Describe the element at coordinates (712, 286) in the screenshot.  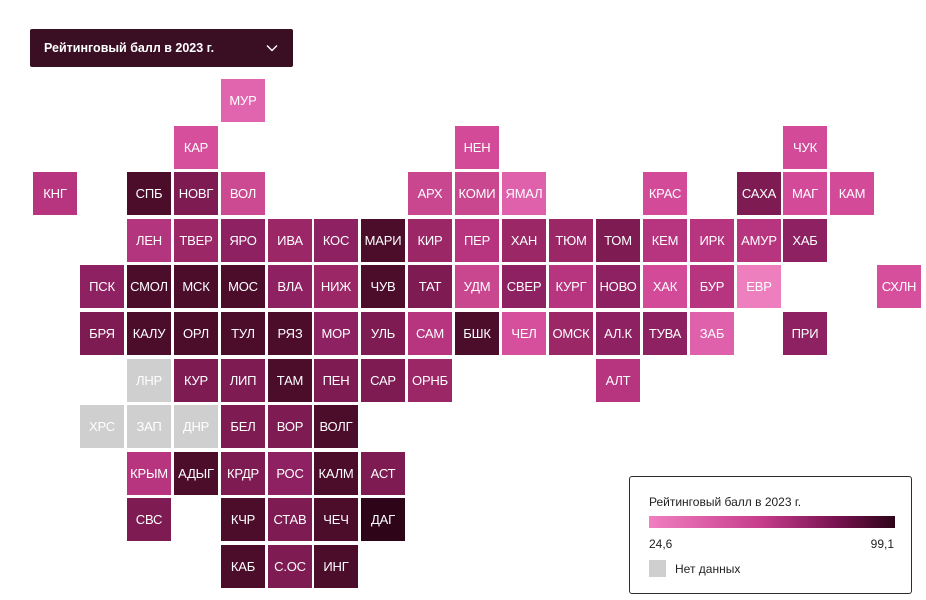
I see `region-tile: БУР` at that location.